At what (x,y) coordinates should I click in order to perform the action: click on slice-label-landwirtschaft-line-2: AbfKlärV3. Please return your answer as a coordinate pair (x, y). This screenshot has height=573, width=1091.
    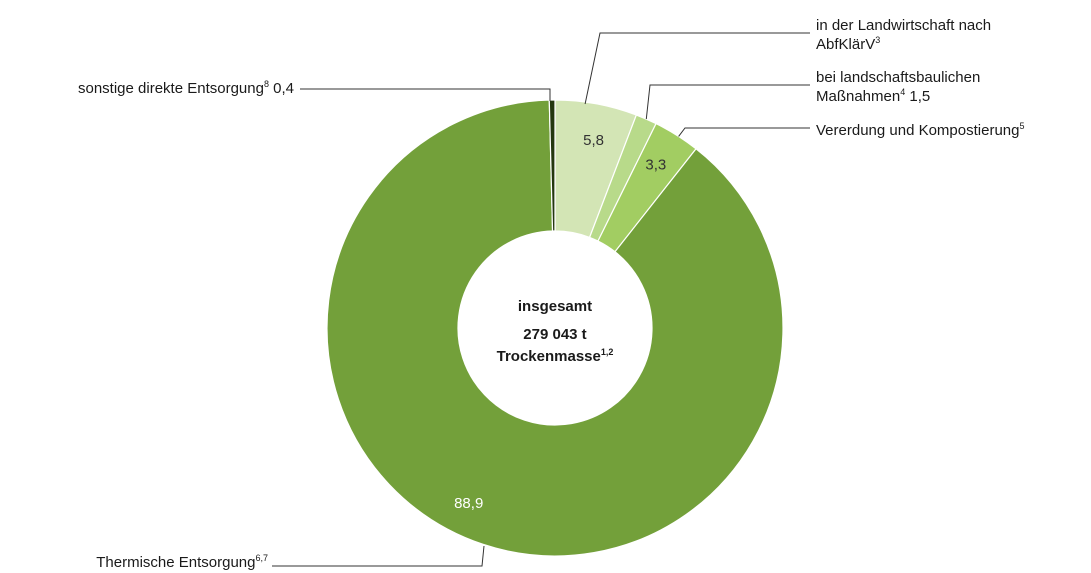
    Looking at the image, I should click on (848, 44).